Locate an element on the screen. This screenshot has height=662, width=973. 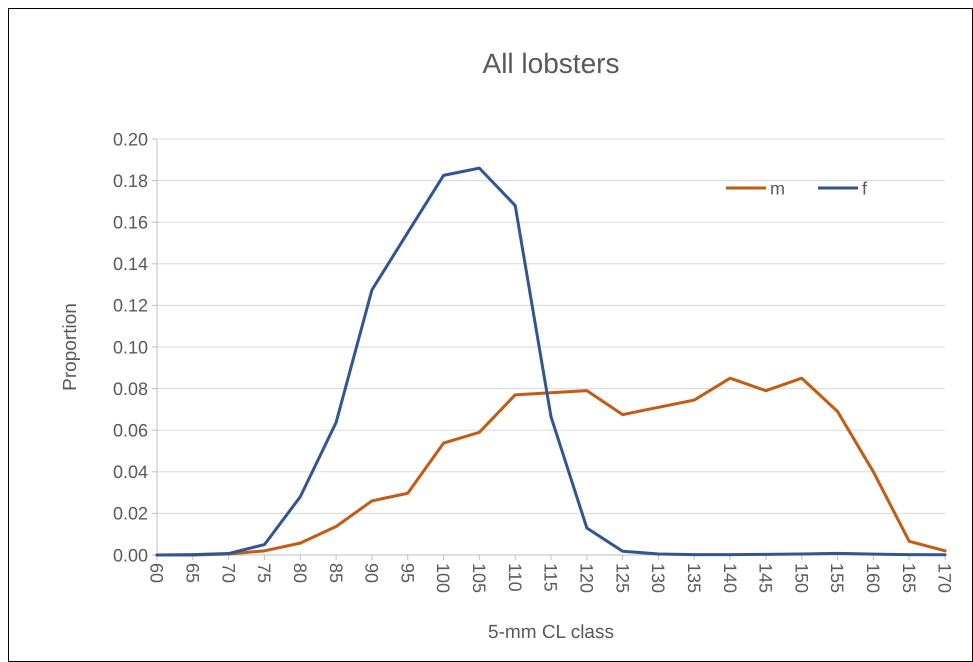
legend-label: f is located at coordinates (865, 188).